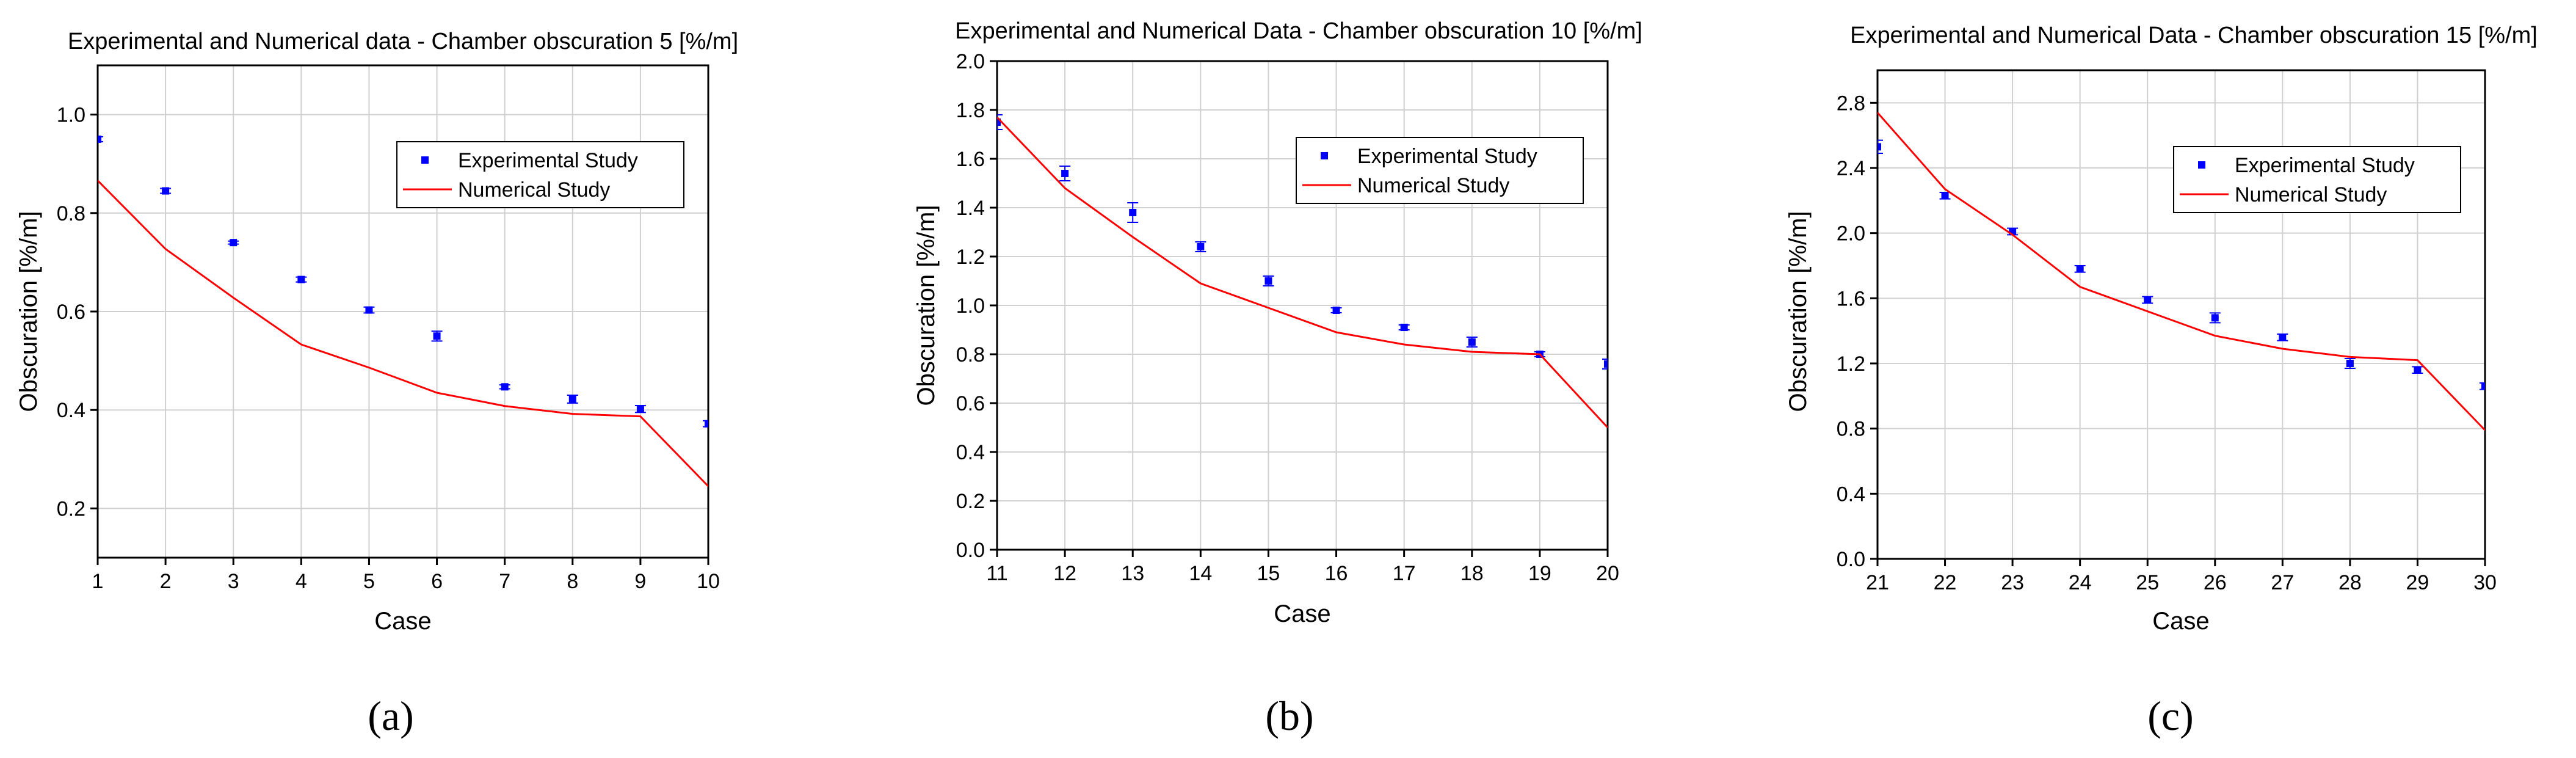  Describe the element at coordinates (1607, 573) in the screenshot. I see `x-tick-label: 20` at that location.